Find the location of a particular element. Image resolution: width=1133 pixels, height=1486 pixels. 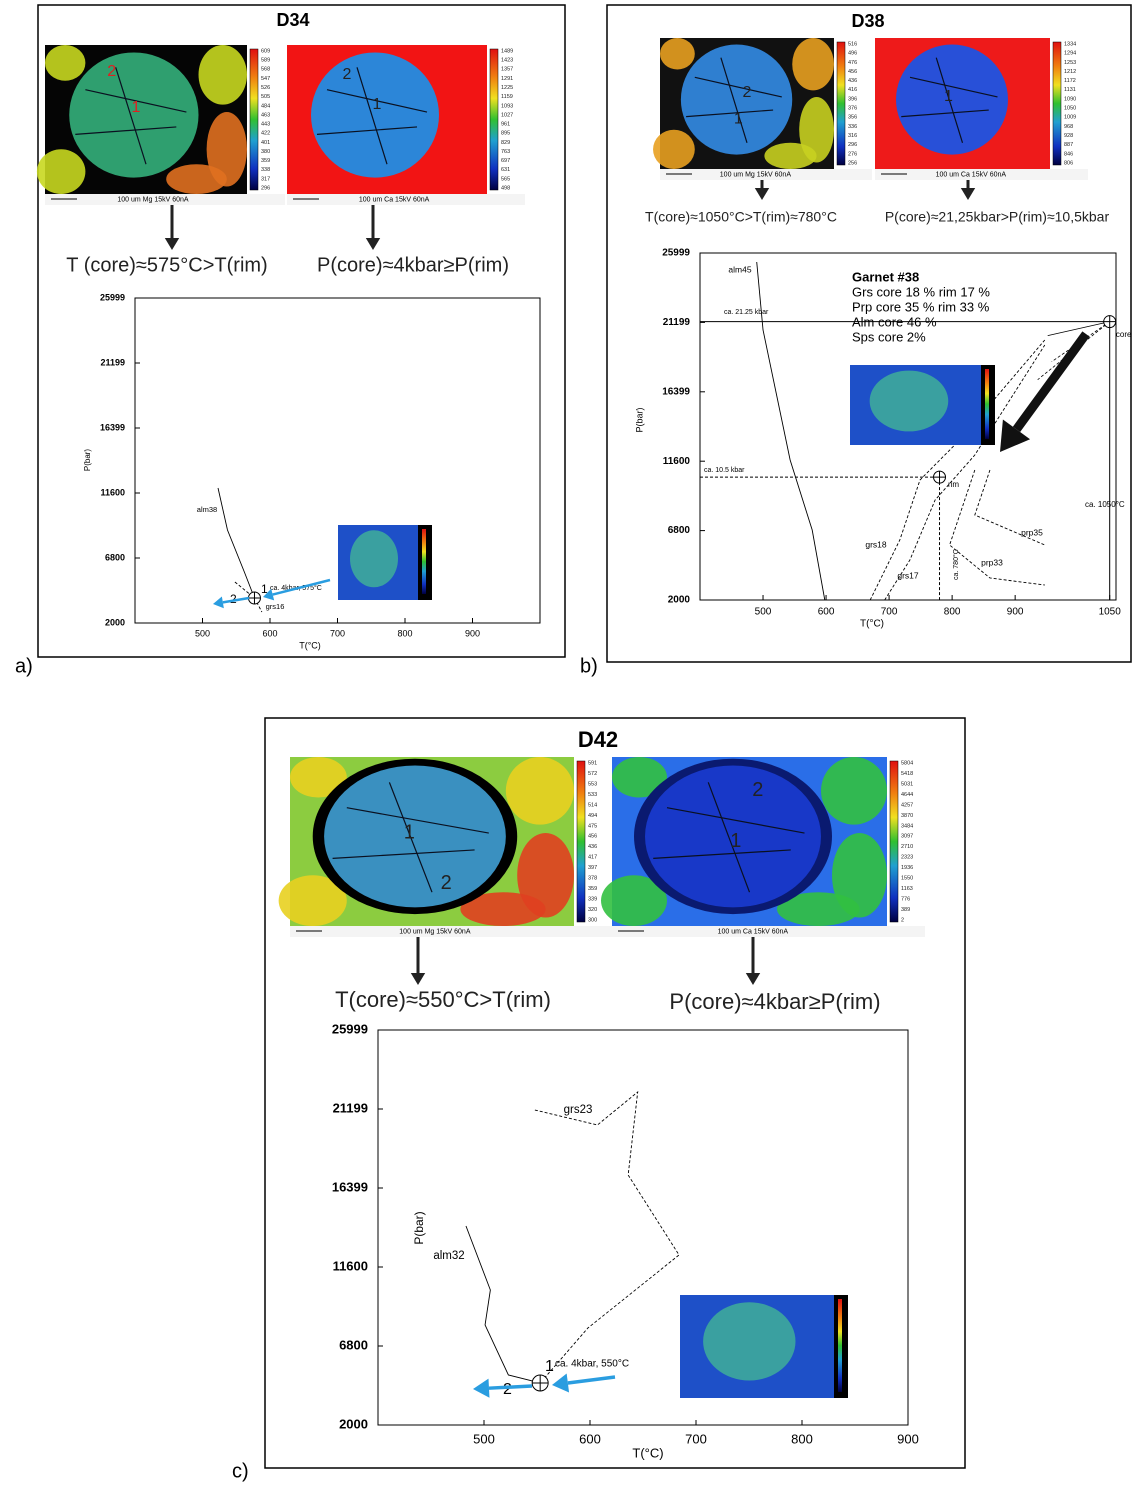

colorbar-label: 1291 is located at coordinates (507, 79).